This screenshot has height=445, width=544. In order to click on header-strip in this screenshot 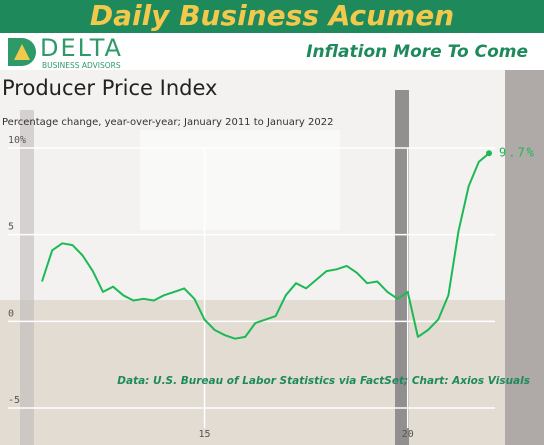, I will do `click(272, 51)`.